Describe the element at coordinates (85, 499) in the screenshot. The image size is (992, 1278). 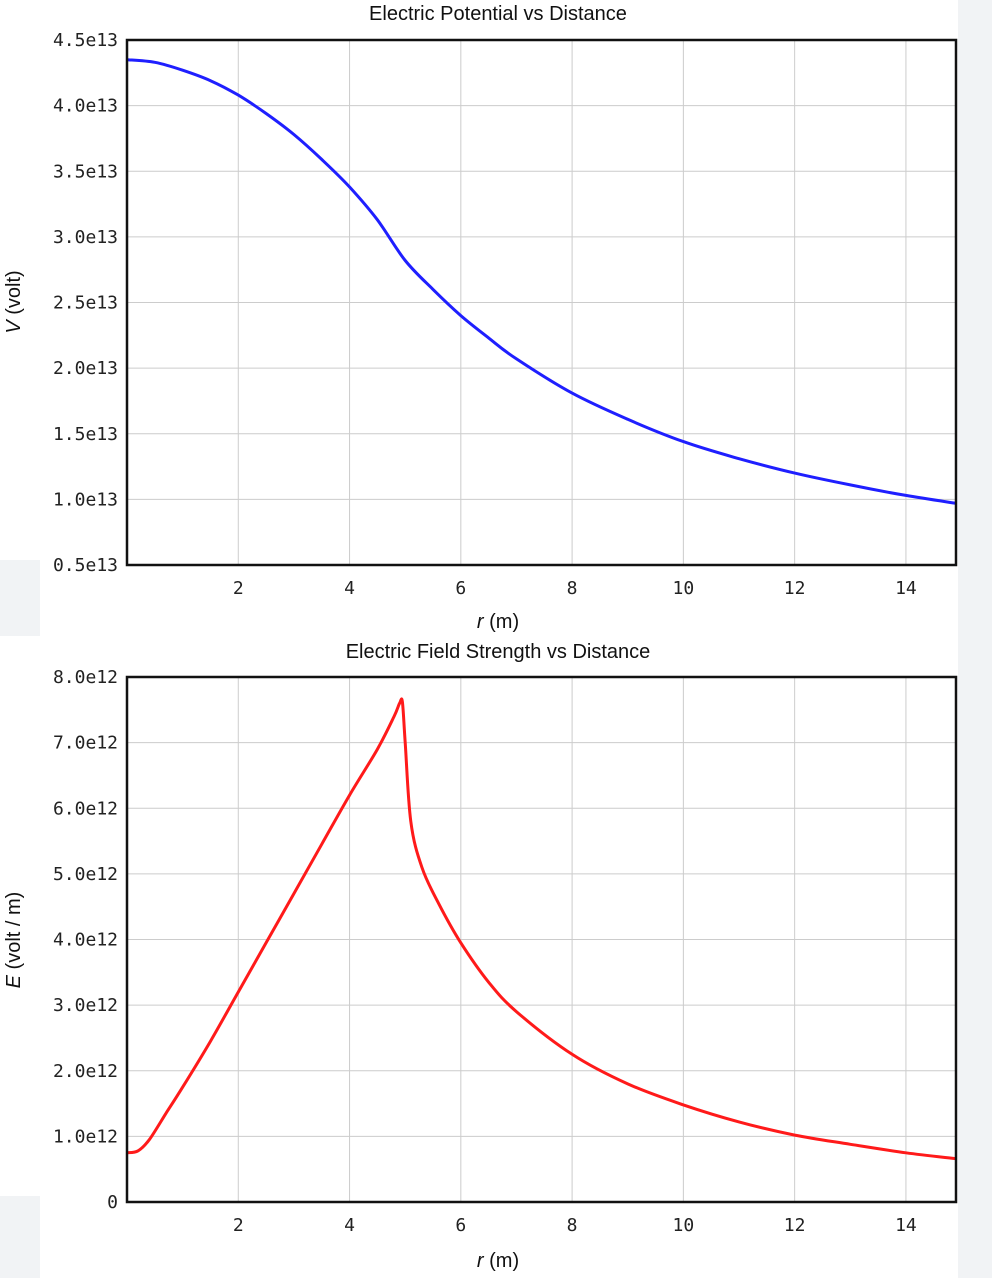
I see `y-tick-label: 1.0e13` at that location.